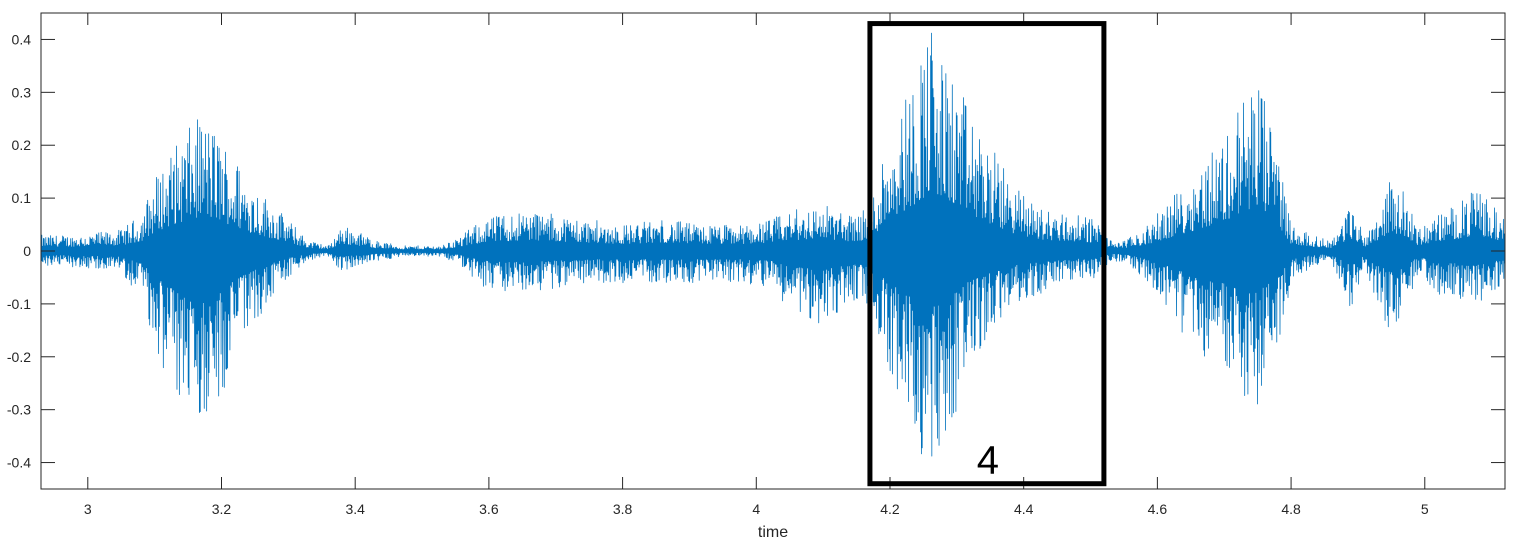  What do you see at coordinates (489, 509) in the screenshot?
I see `x-tick-label: 3.6` at bounding box center [489, 509].